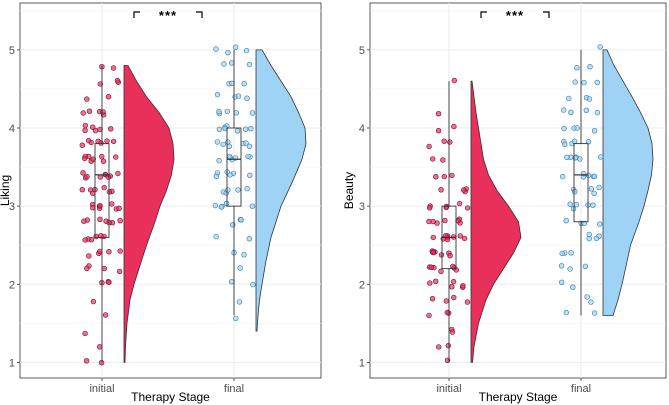 The height and width of the screenshot is (405, 669). What do you see at coordinates (199, 14) in the screenshot?
I see `significance-bracket-right` at bounding box center [199, 14].